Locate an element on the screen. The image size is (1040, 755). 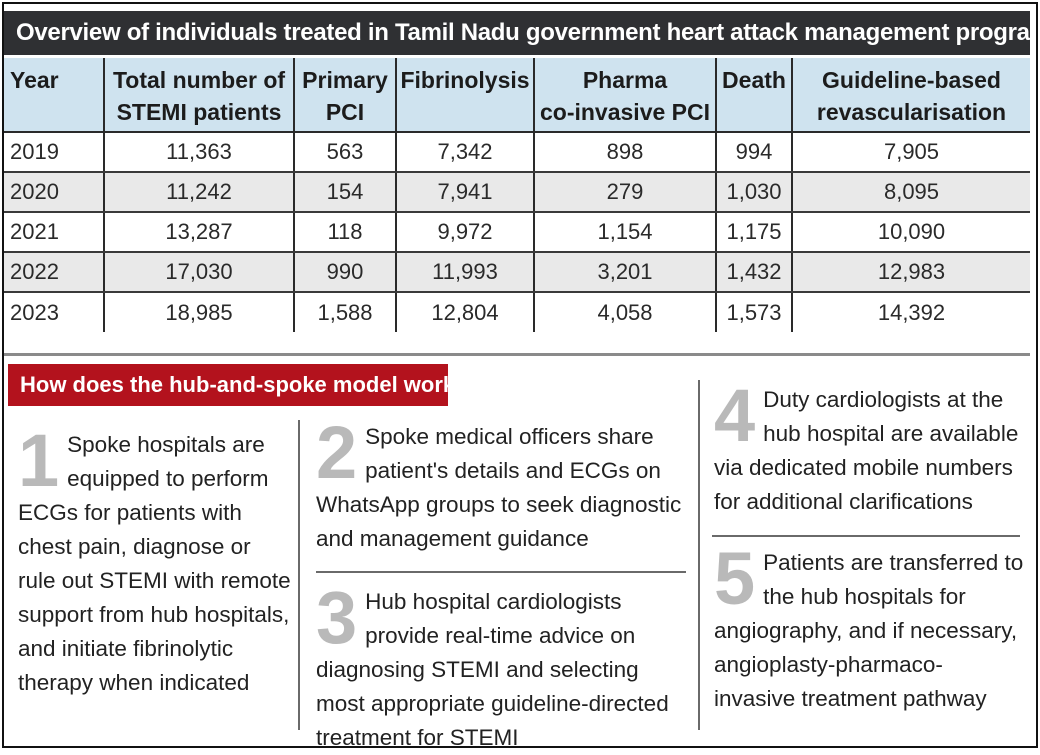
cell-revasc: 8,095 is located at coordinates (910, 192).